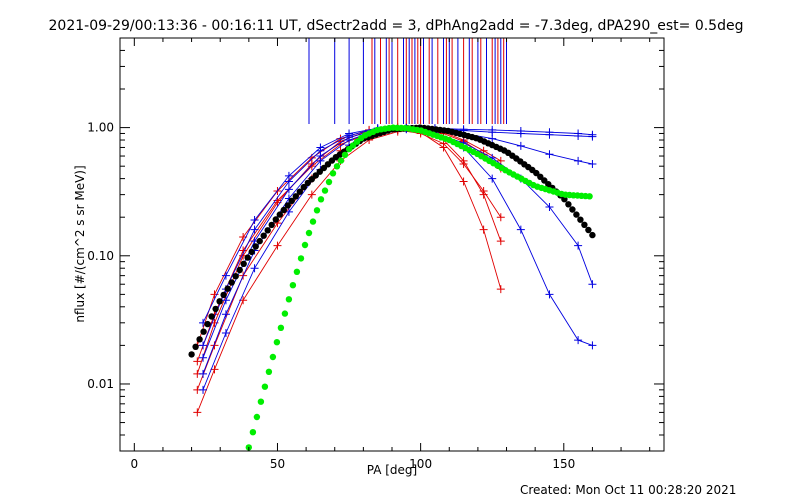 The width and height of the screenshot is (800, 500). What do you see at coordinates (100, 256) in the screenshot?
I see `y-tick-label-1: 0.10` at bounding box center [100, 256].